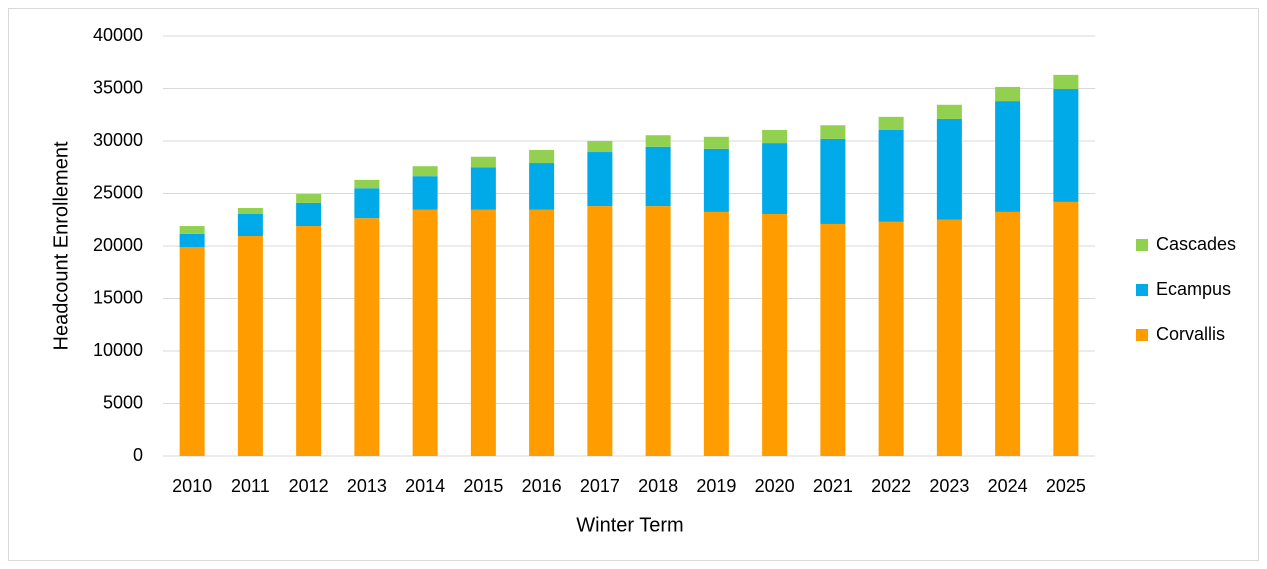 The height and width of the screenshot is (569, 1267). I want to click on x-tick-label: 2020, so click(775, 486).